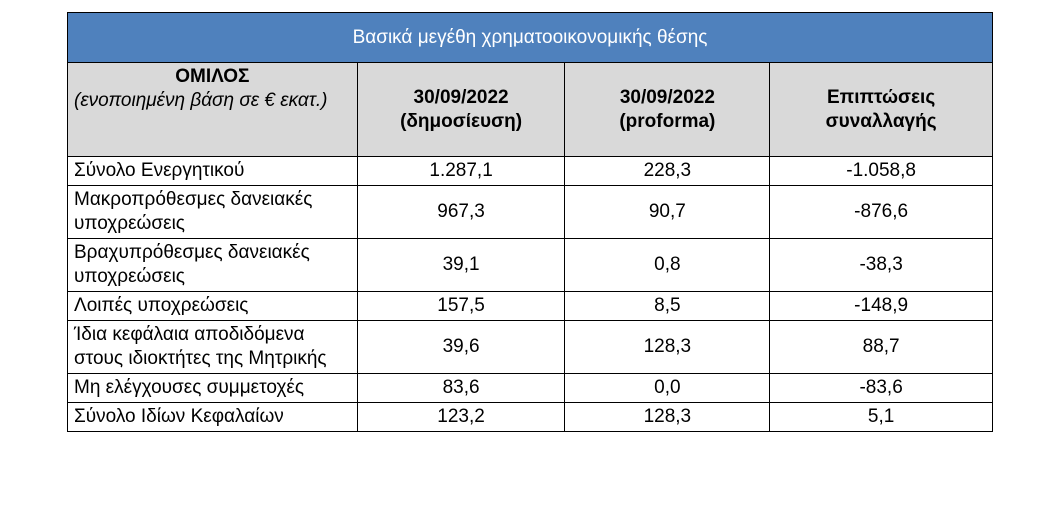 The image size is (1056, 529). I want to click on cell-value: 157,5, so click(461, 306).